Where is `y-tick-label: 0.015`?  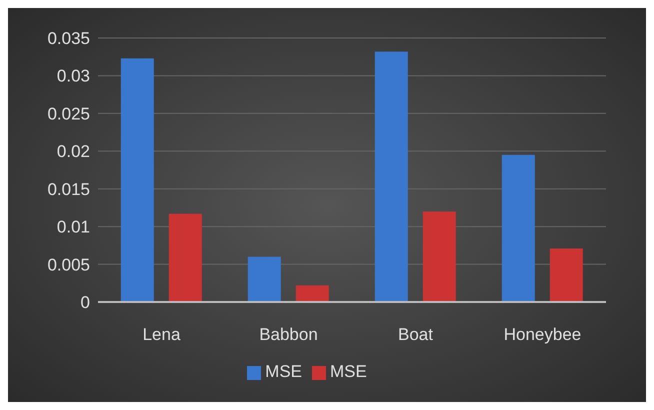 y-tick-label: 0.015 is located at coordinates (68, 189).